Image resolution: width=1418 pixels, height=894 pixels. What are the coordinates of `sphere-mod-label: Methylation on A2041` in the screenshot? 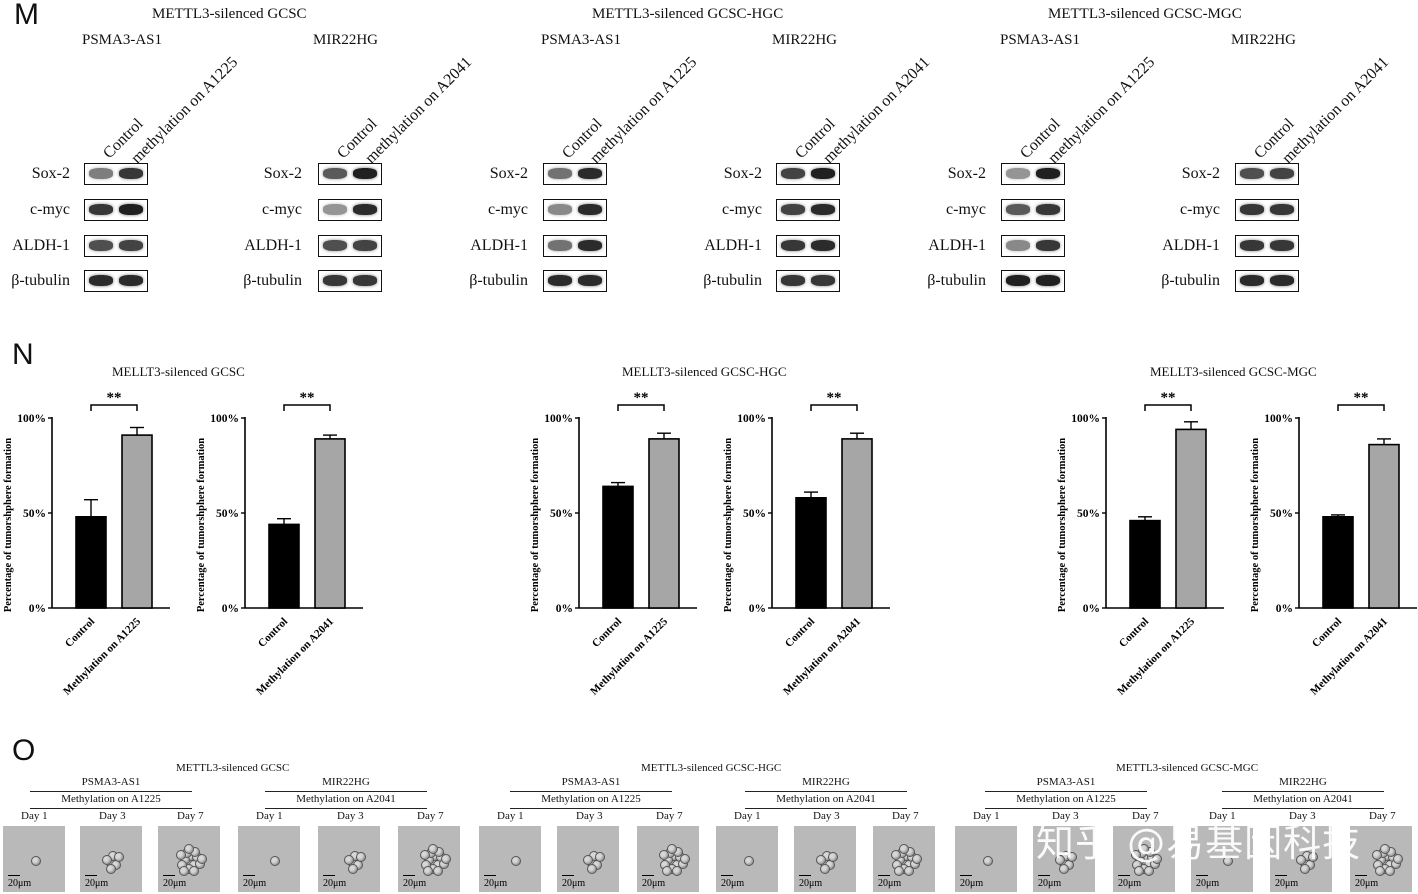 It's located at (1303, 799).